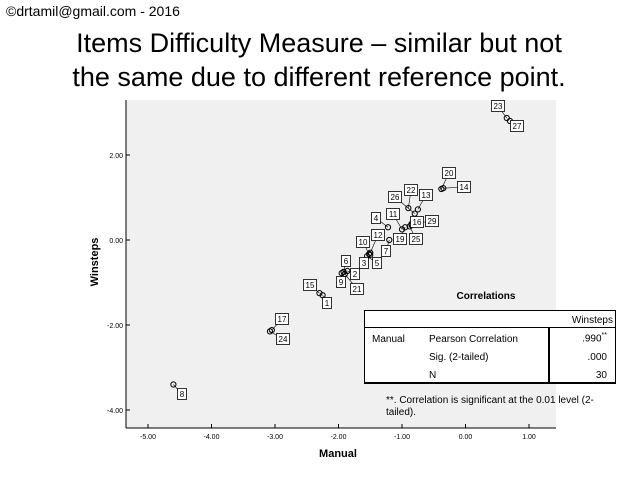 Image resolution: width=638 pixels, height=478 pixels. What do you see at coordinates (490, 382) in the screenshot?
I see `bottom-divider` at bounding box center [490, 382].